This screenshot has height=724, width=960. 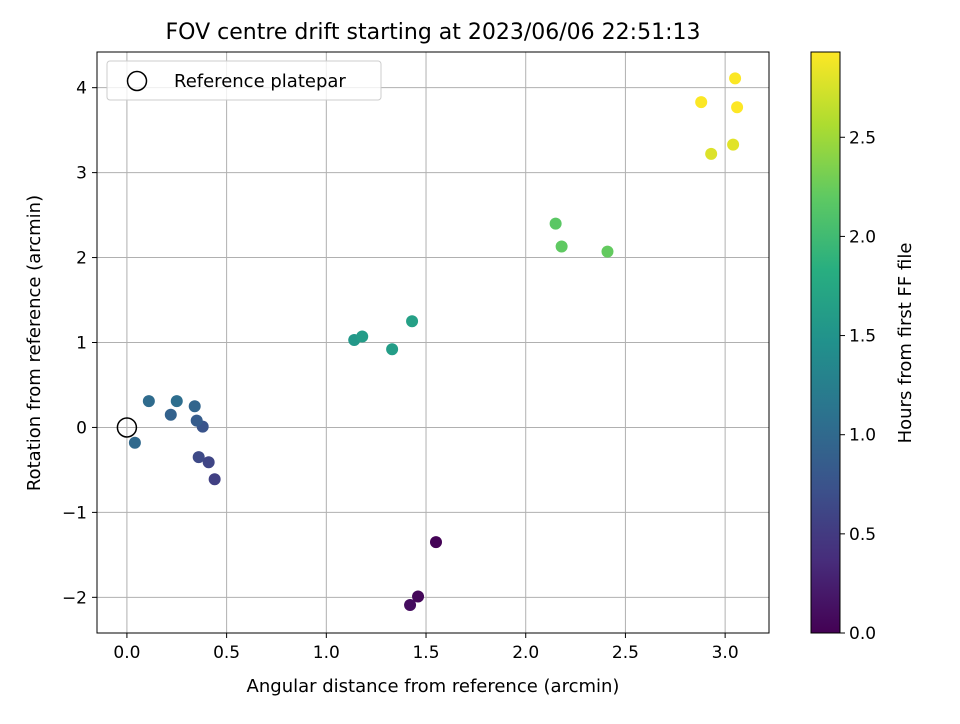 I want to click on x-tick-label: 1.5, so click(x=425, y=653).